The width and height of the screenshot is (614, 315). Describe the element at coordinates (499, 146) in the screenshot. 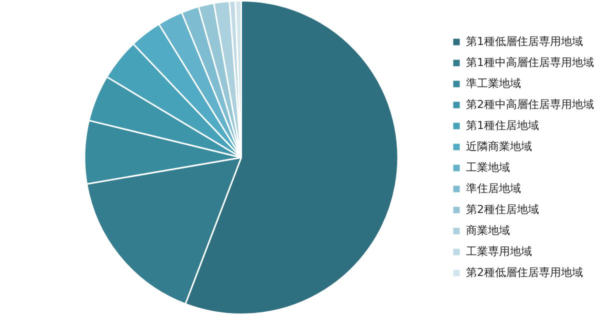

I see `legend-label: 近隣商業地域` at that location.